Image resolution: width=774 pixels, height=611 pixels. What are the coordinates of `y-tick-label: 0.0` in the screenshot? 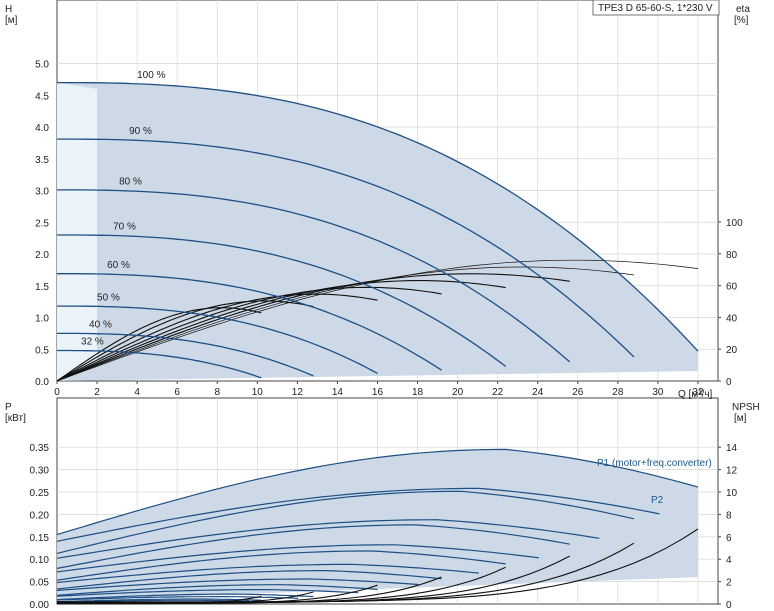 It's located at (42, 382).